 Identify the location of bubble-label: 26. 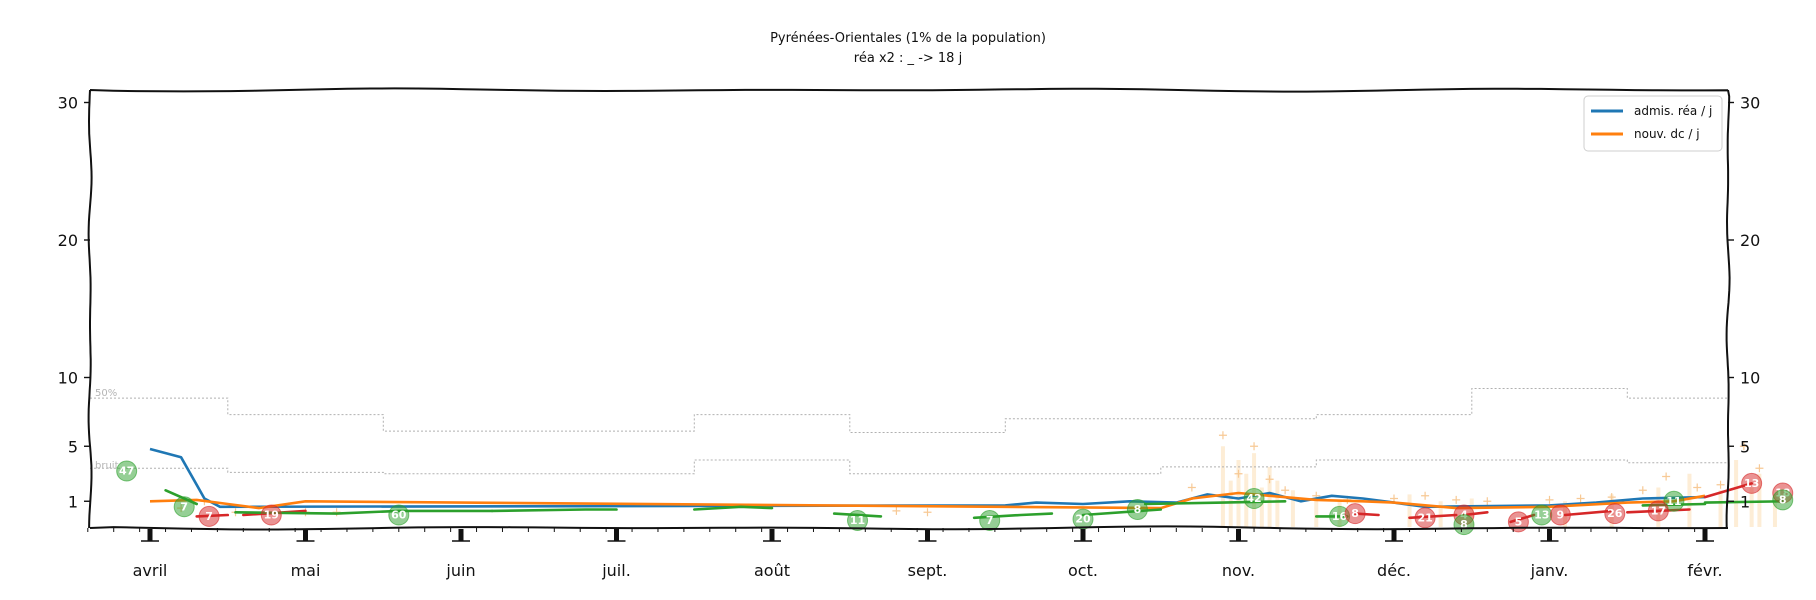
(1615, 513).